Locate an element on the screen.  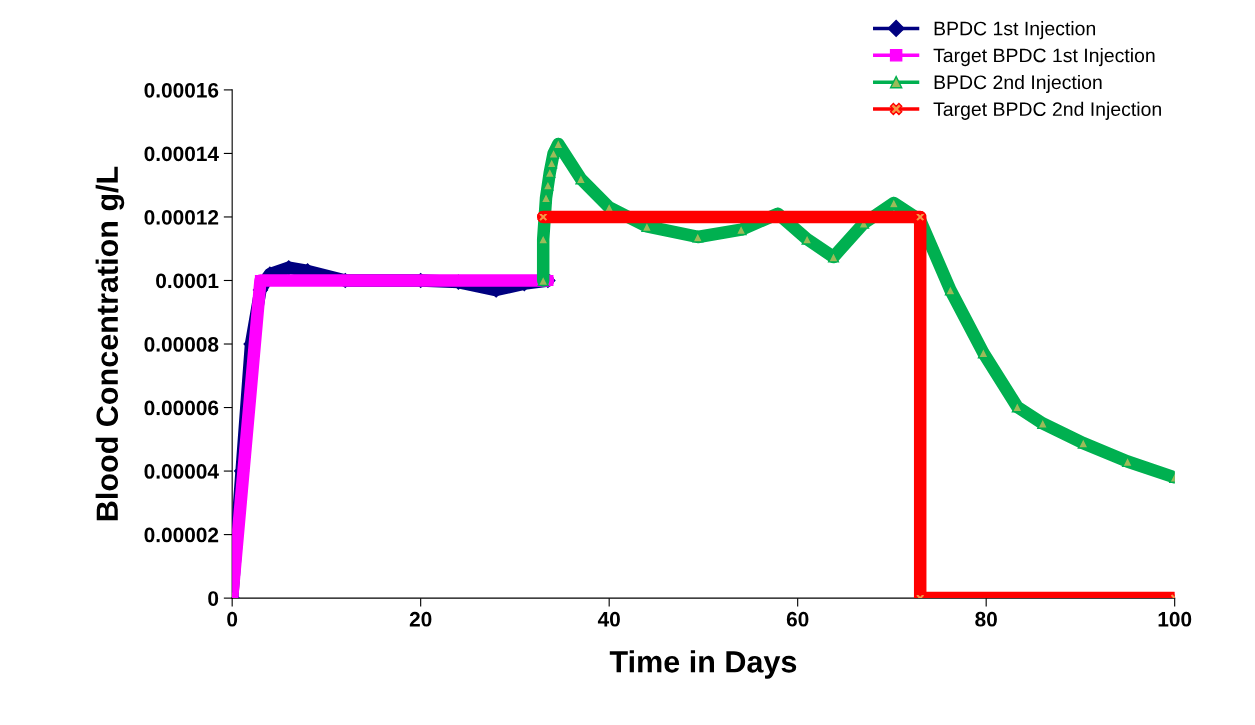
legend-label: Target BPDC 2nd Injection is located at coordinates (1047, 110).